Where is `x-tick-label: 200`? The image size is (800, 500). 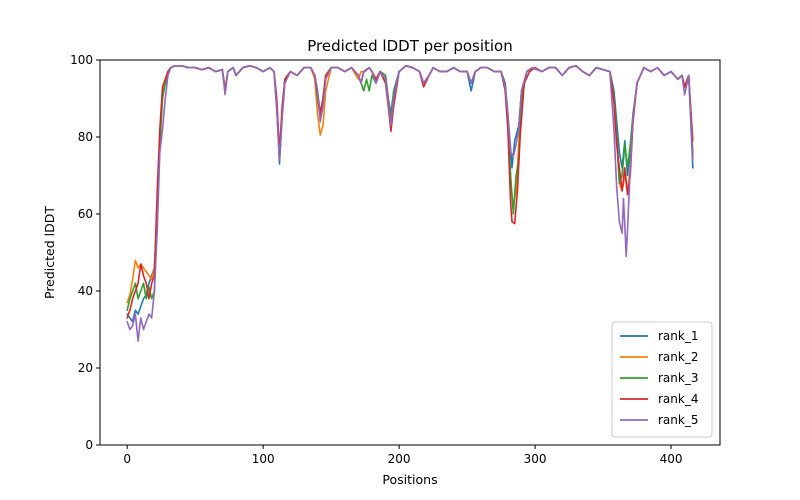 x-tick-label: 200 is located at coordinates (399, 459).